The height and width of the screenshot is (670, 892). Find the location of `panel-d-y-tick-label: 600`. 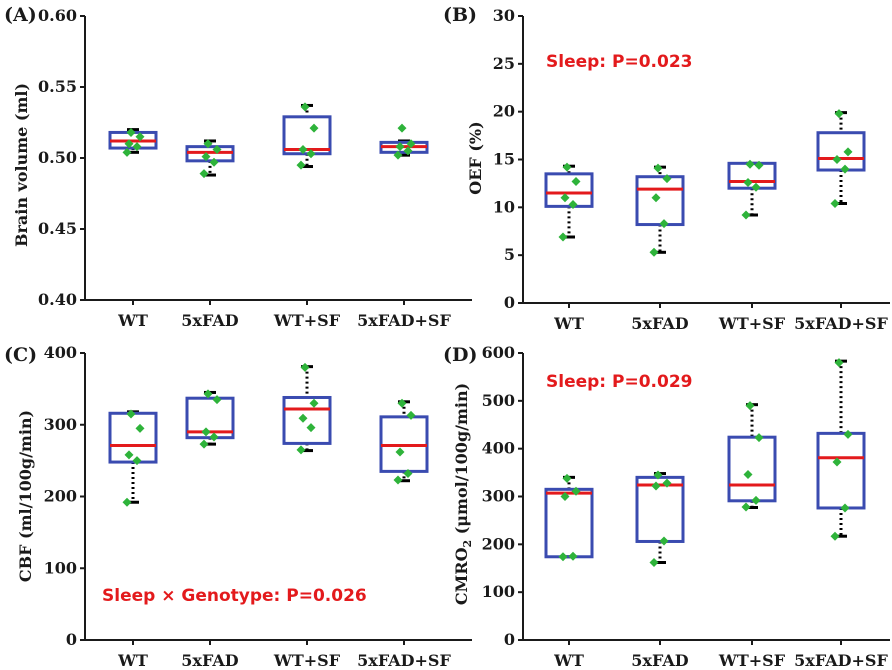

panel-d-y-tick-label: 600 is located at coordinates (498, 352).